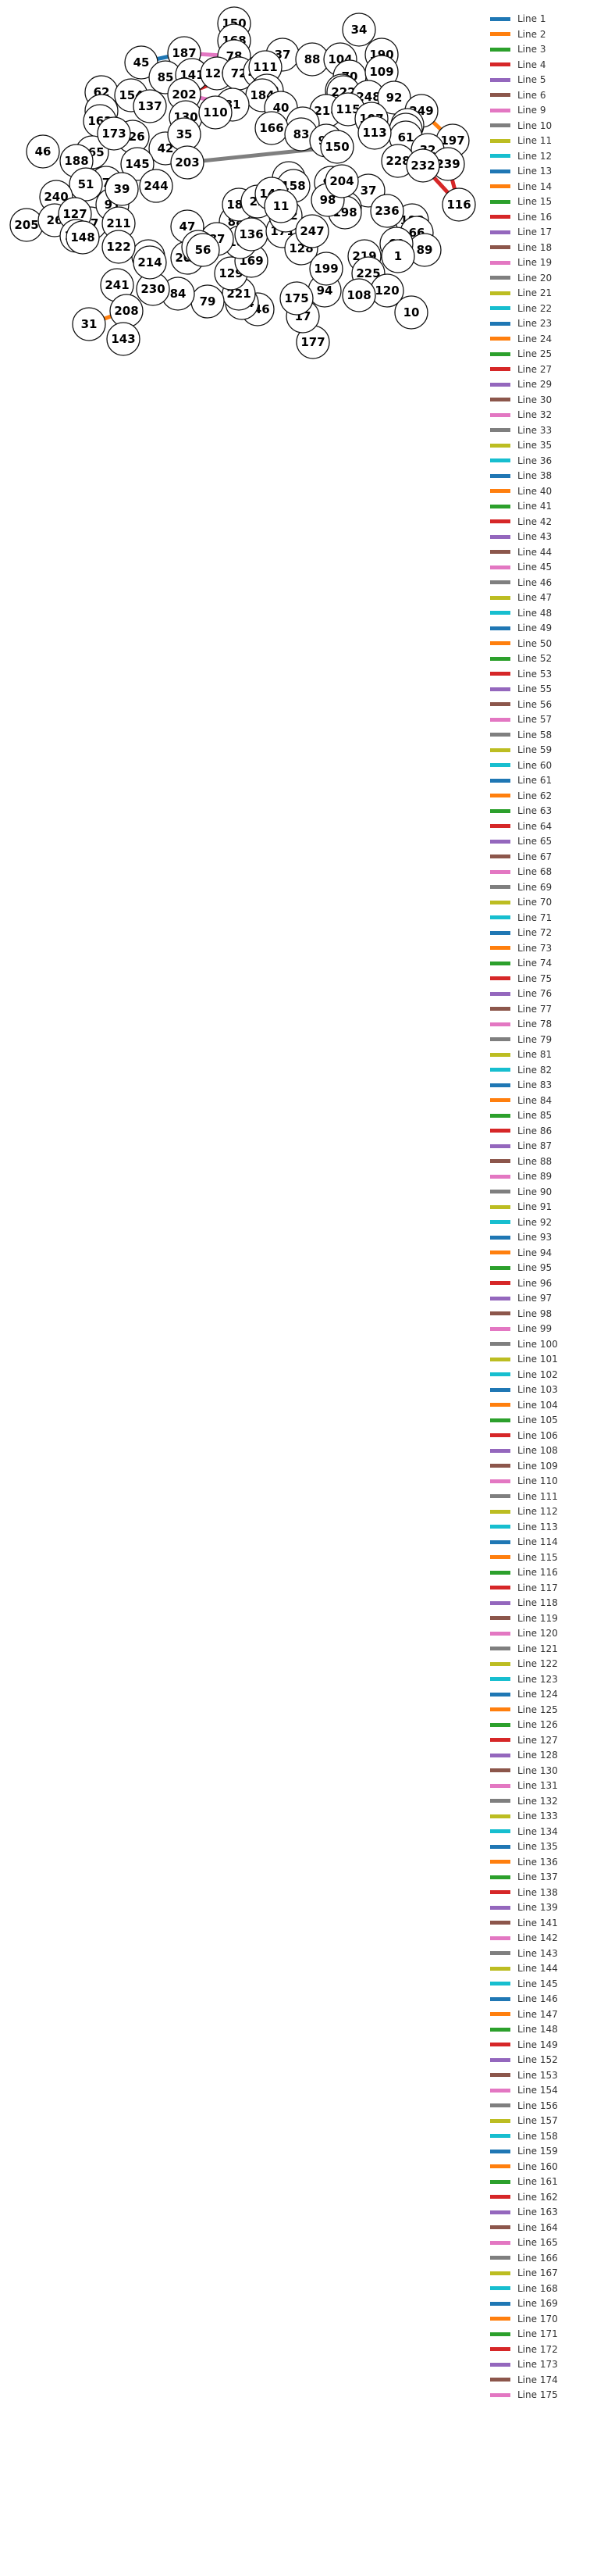 The width and height of the screenshot is (590, 2576). What do you see at coordinates (381, 72) in the screenshot?
I see `node-label: 109` at bounding box center [381, 72].